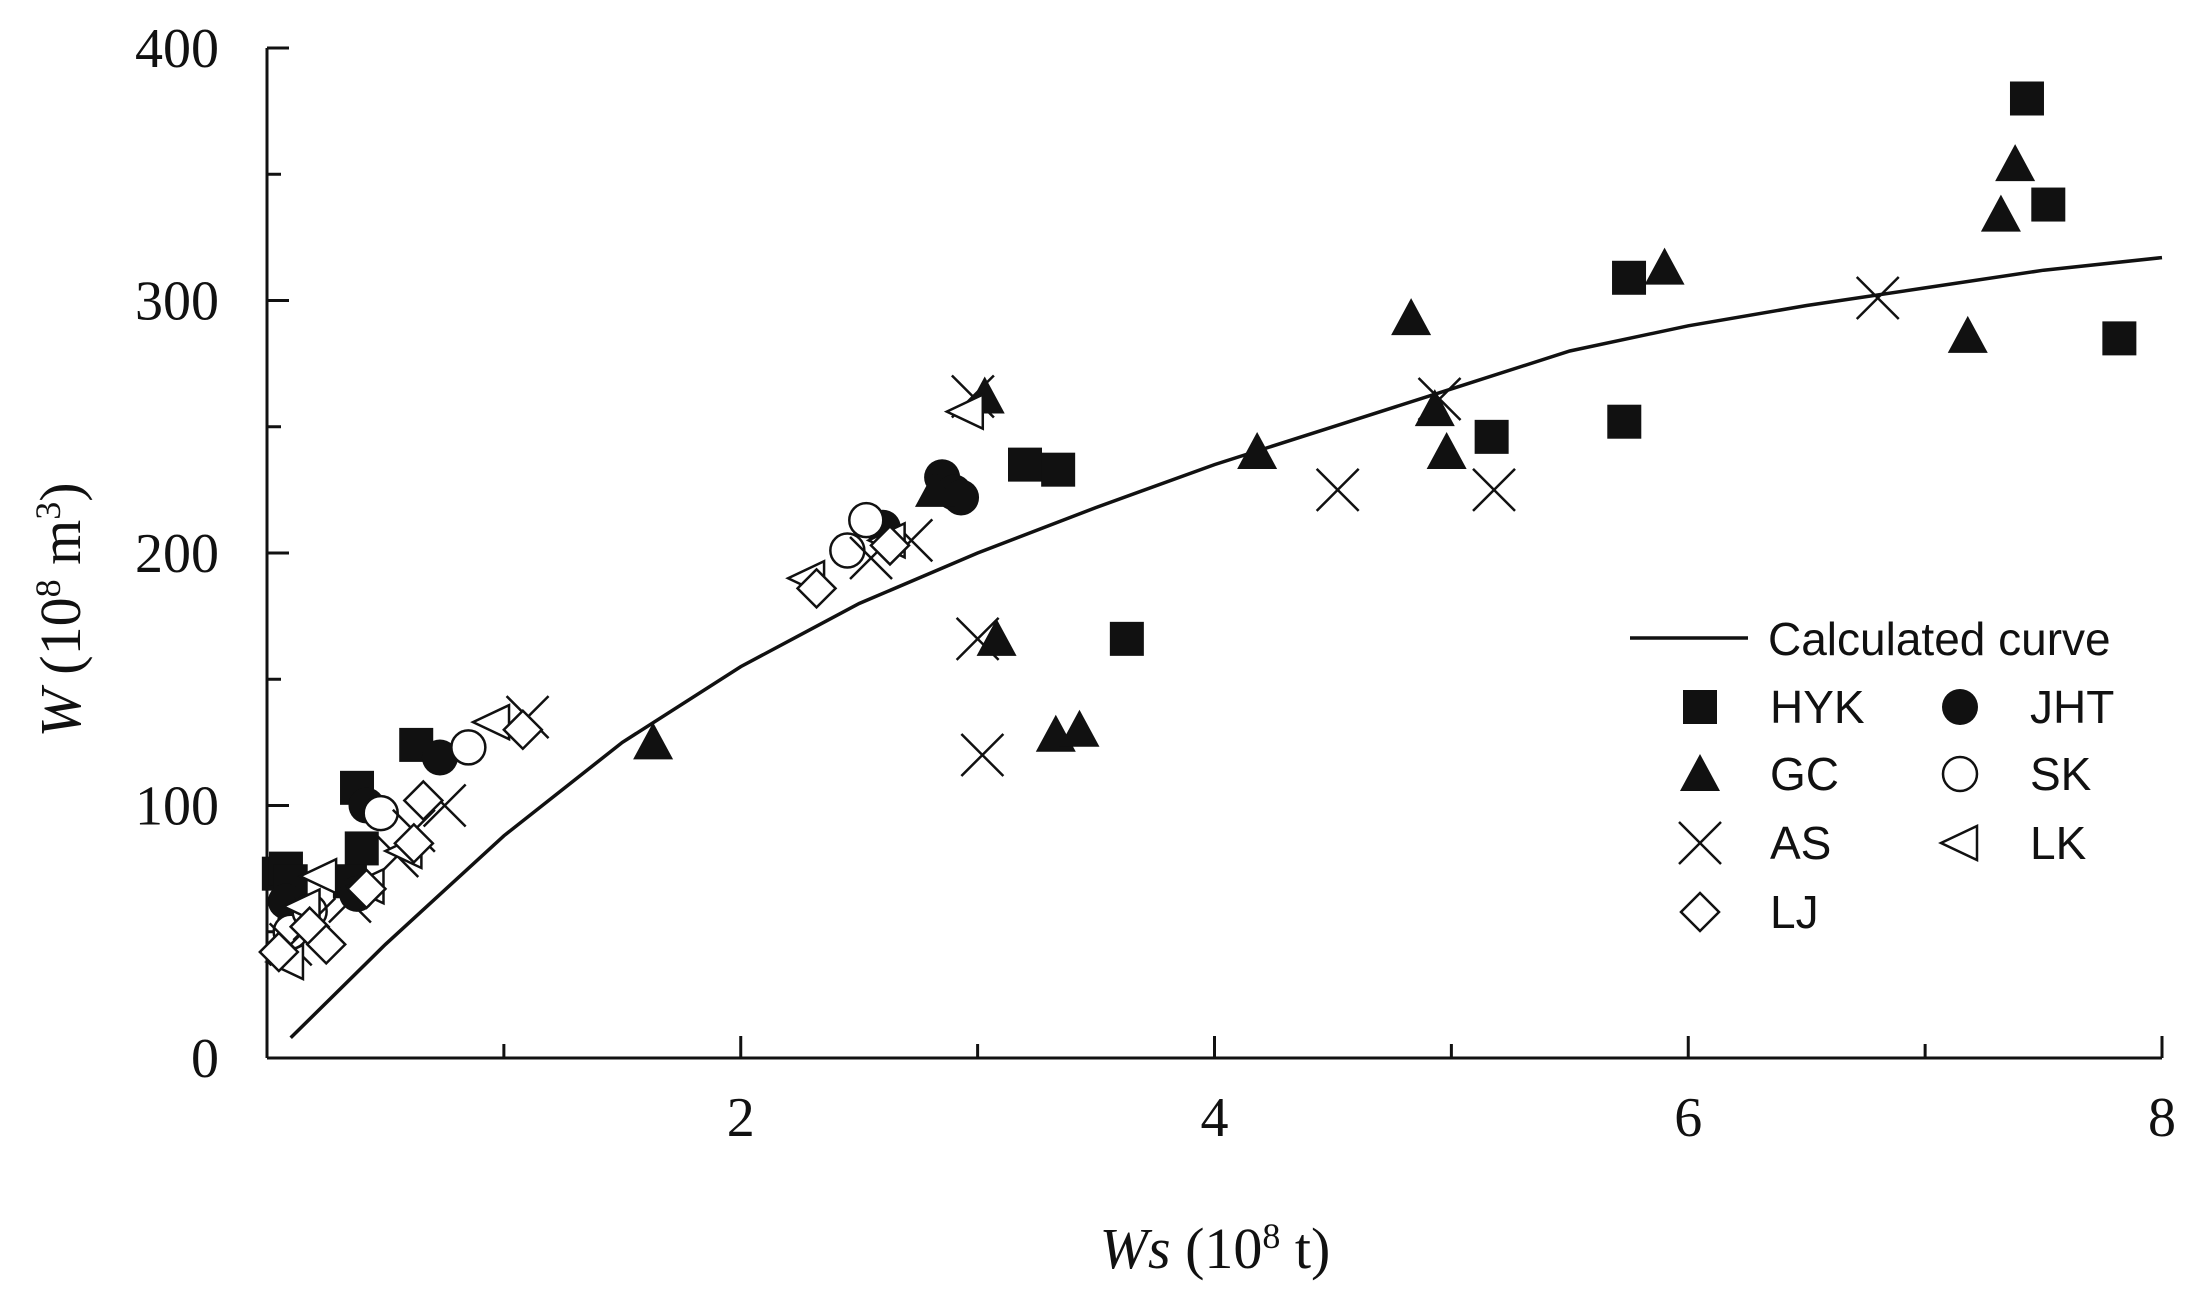  What do you see at coordinates (1958, 843) in the screenshot?
I see `legend-marker-lk` at bounding box center [1958, 843].